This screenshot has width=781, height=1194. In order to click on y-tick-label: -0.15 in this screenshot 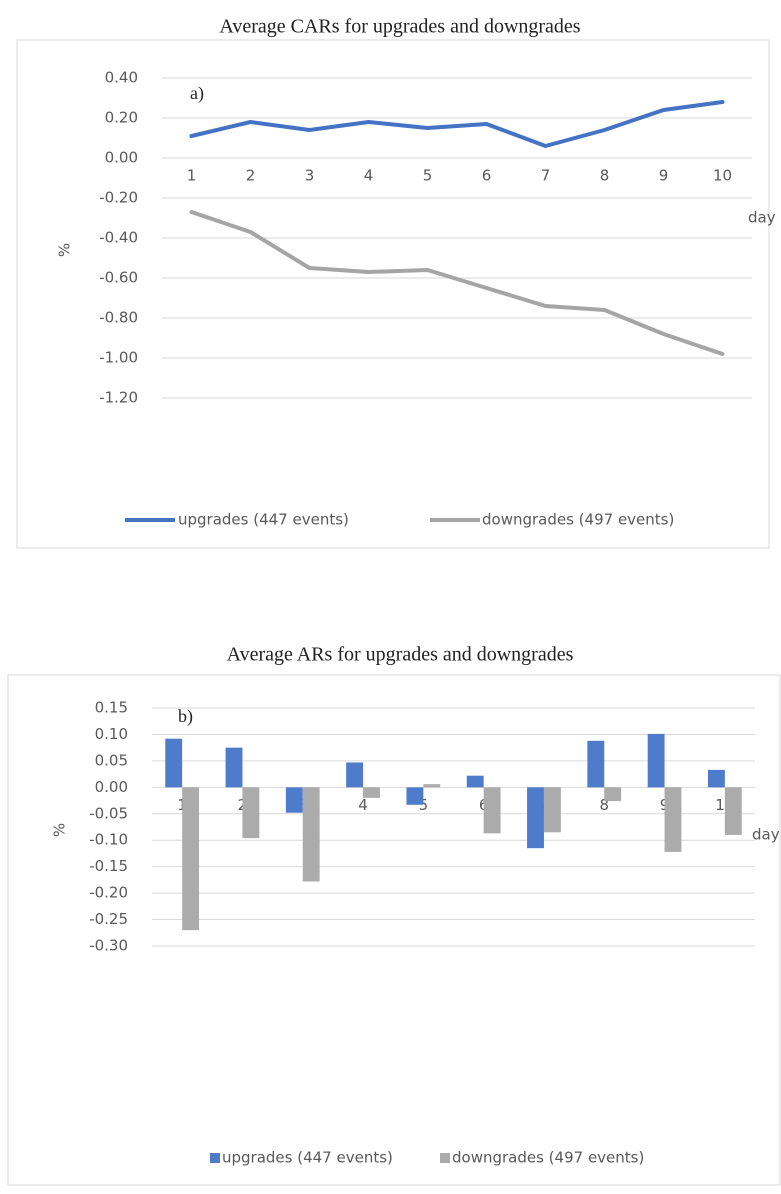, I will do `click(108, 866)`.